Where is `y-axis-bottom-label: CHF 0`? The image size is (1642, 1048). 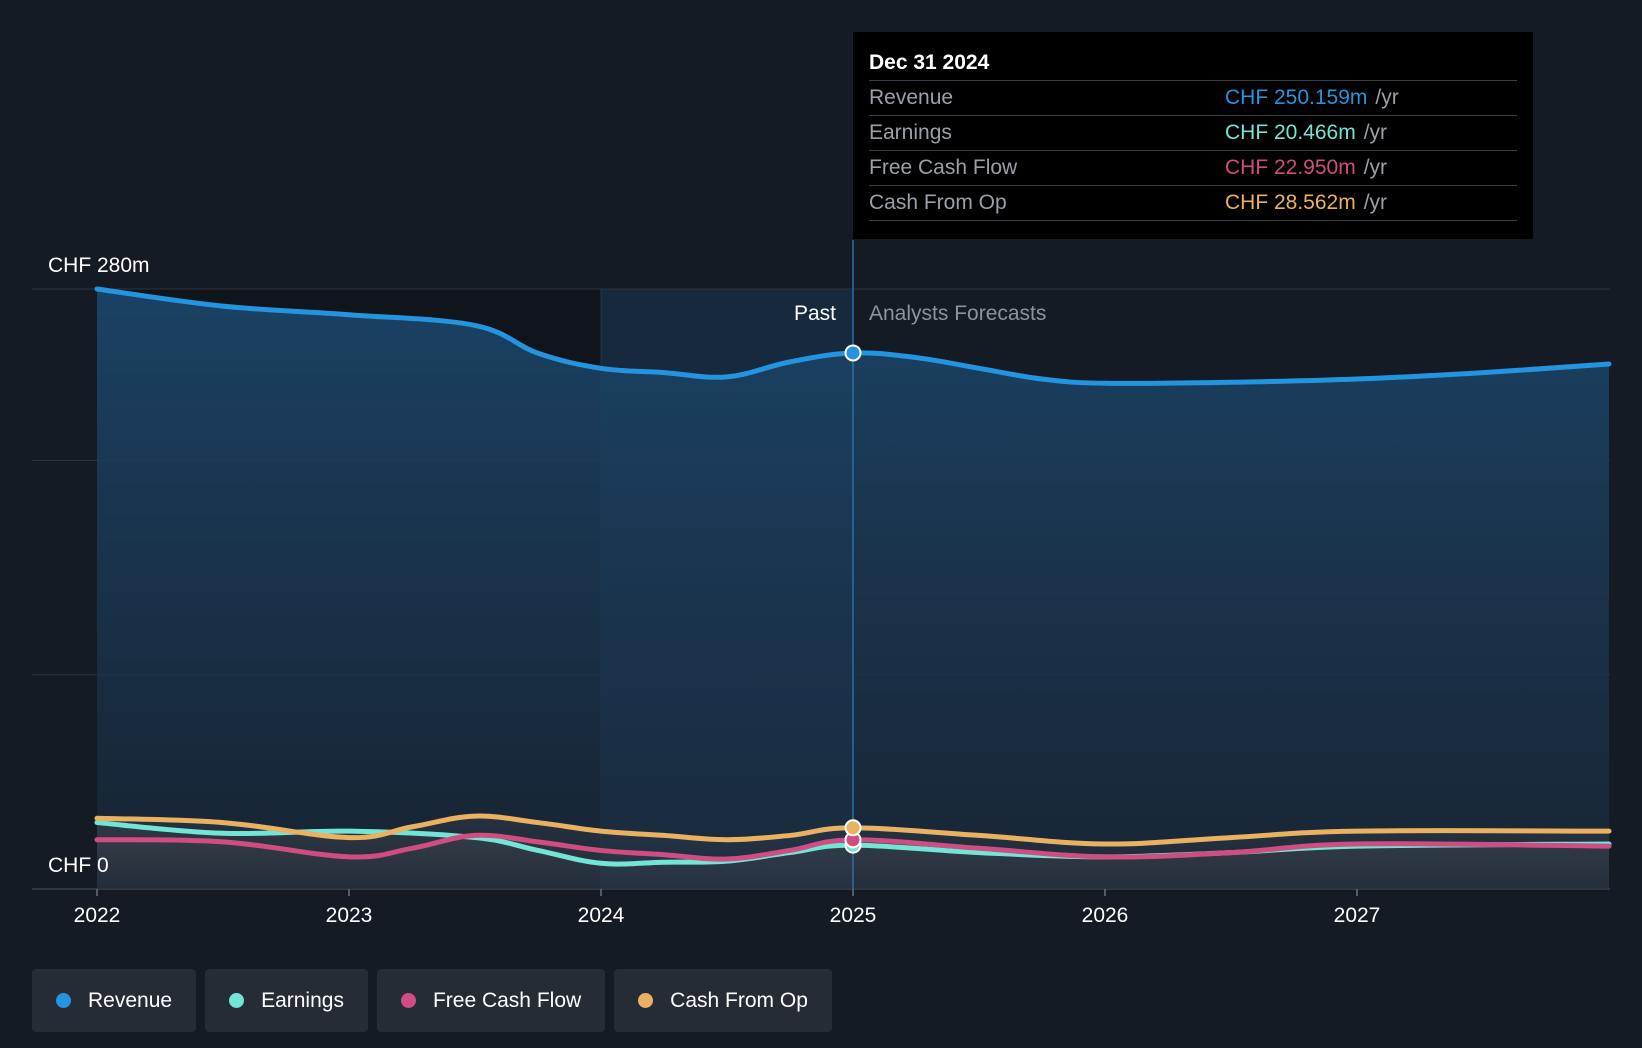 y-axis-bottom-label: CHF 0 is located at coordinates (78, 865).